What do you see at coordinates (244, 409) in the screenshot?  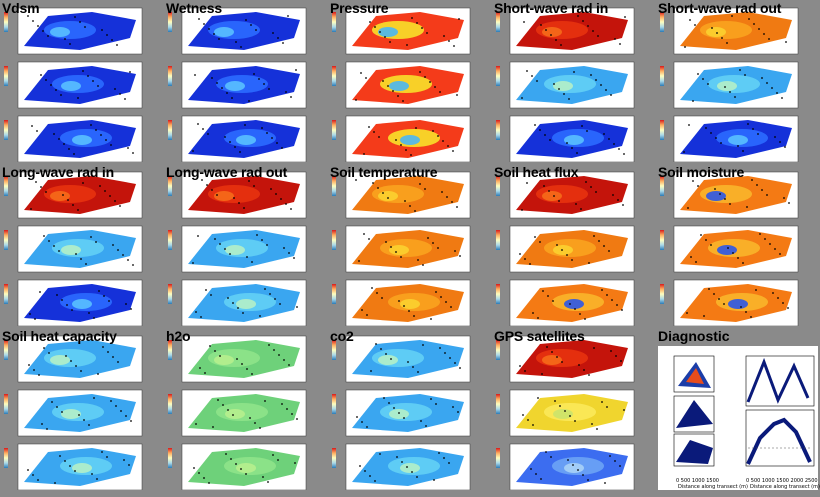 I see `panel-h2o: h2o` at bounding box center [244, 409].